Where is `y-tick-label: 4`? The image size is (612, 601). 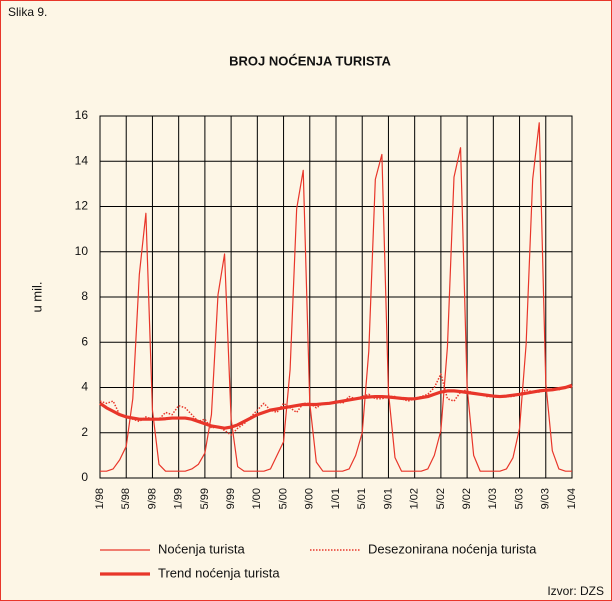 y-tick-label: 4 is located at coordinates (84, 387).